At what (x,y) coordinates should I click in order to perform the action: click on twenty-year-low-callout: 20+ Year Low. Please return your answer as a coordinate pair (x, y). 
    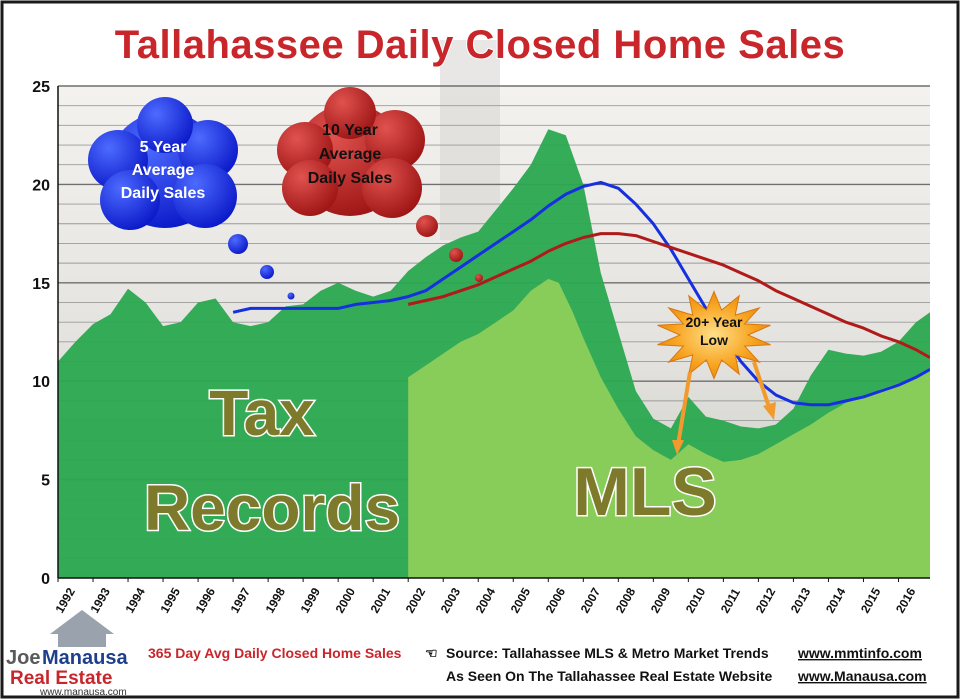
    Looking at the image, I should click on (716, 372).